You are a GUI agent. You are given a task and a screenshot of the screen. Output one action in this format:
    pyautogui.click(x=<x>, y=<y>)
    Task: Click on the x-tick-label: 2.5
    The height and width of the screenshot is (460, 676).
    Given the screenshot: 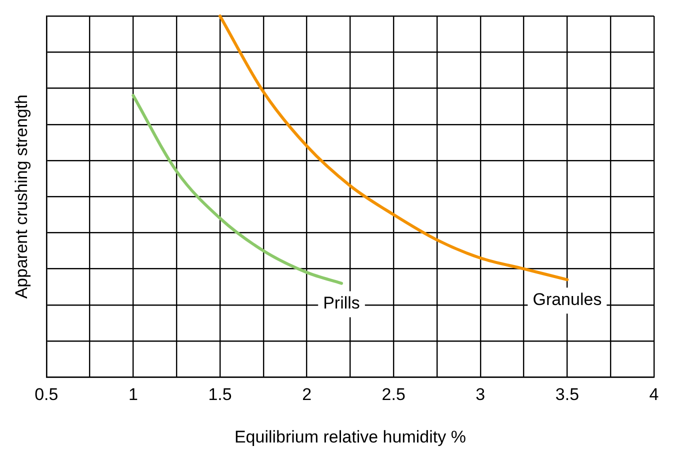 What is the action you would take?
    pyautogui.click(x=394, y=394)
    